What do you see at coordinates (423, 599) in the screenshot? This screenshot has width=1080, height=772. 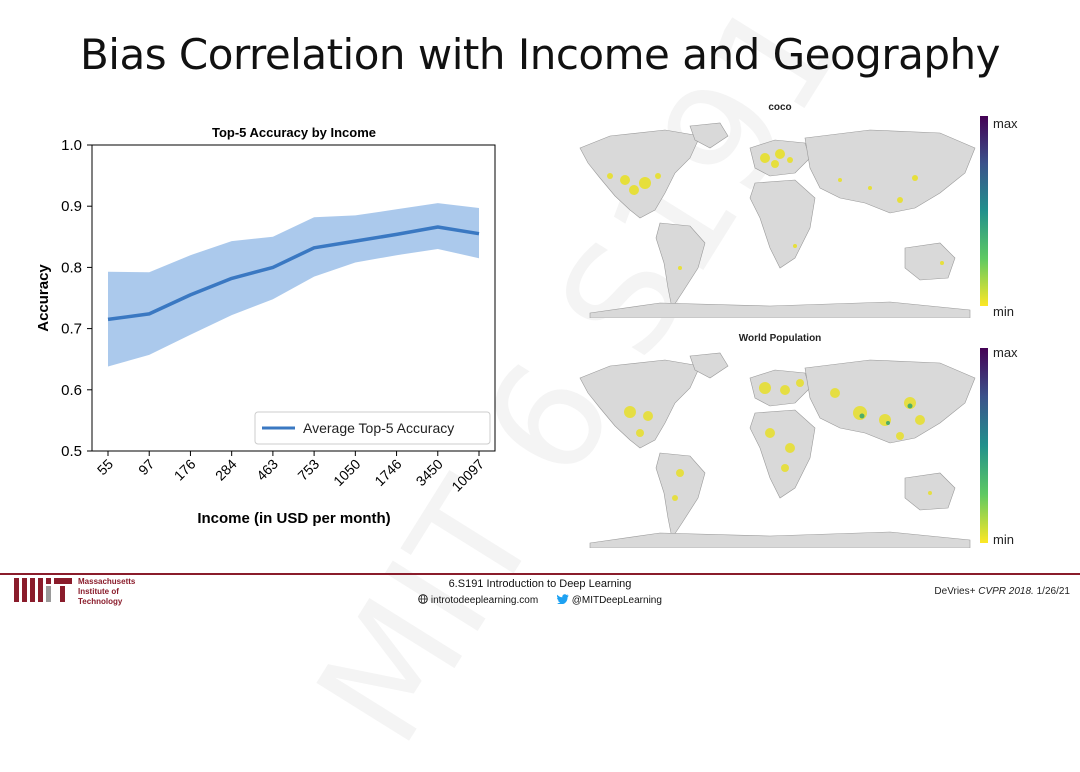 I see `globe-icon` at bounding box center [423, 599].